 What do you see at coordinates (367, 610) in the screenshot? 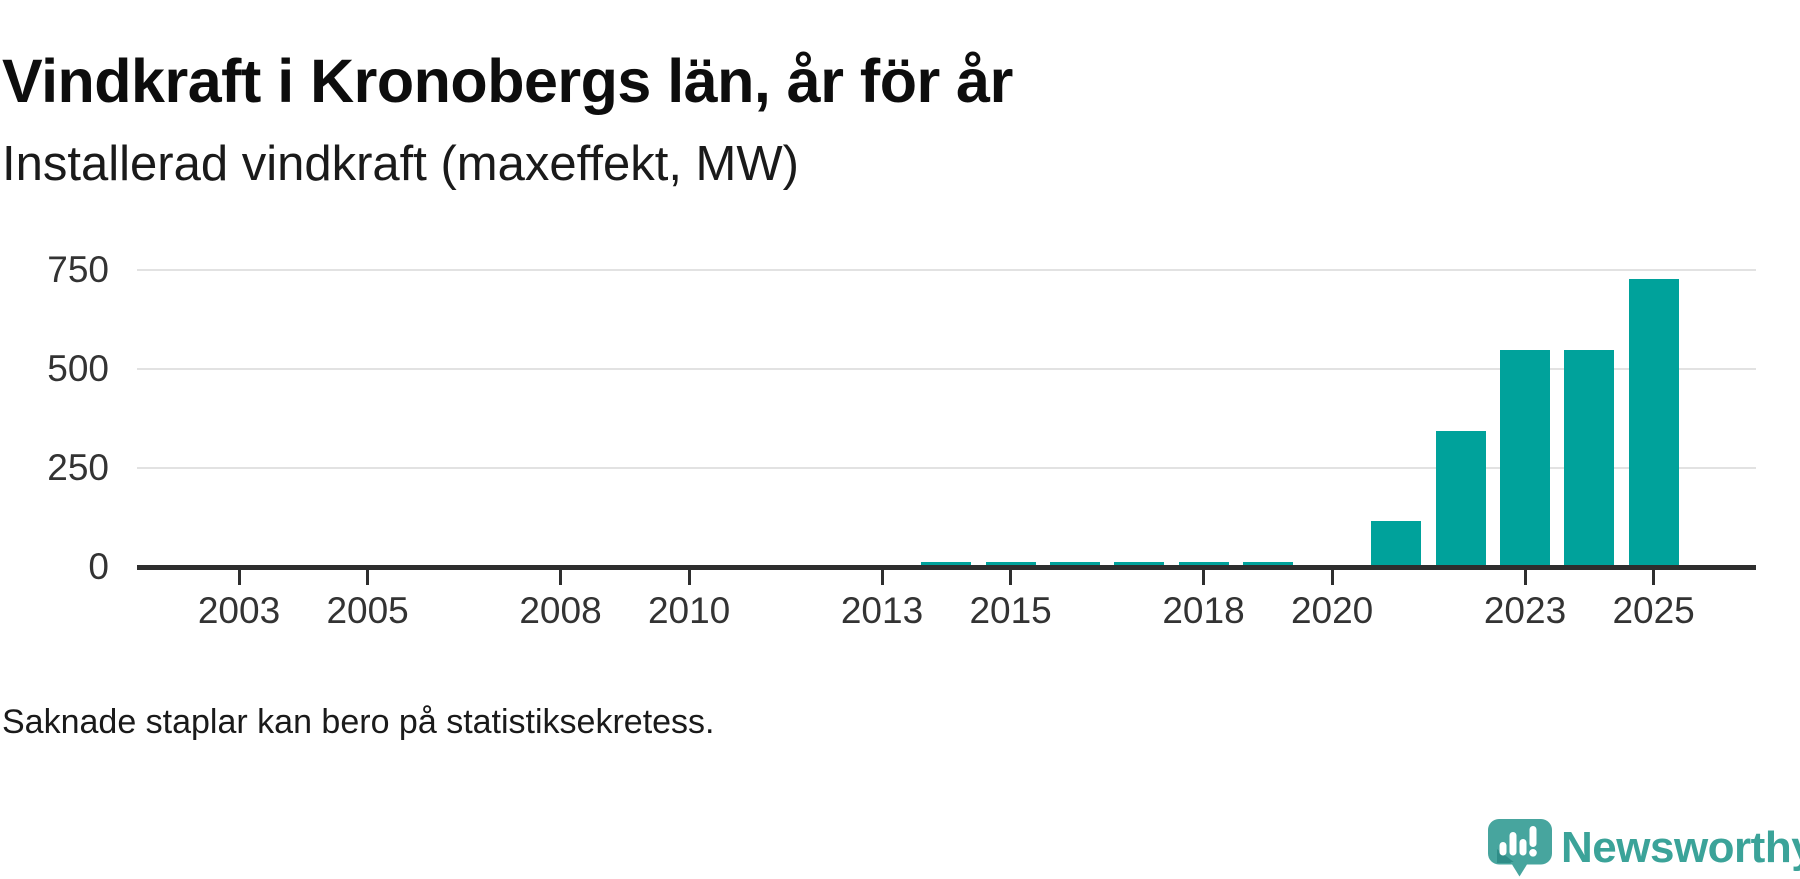
I see `x-tick-label-2005: 2005` at bounding box center [367, 610].